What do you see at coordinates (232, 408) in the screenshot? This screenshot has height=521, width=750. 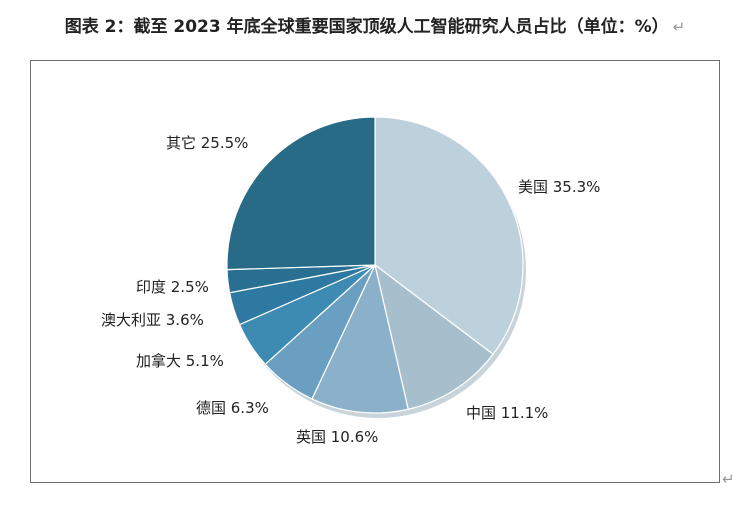 I see `pie-label-germany: 德国 6.3%` at bounding box center [232, 408].